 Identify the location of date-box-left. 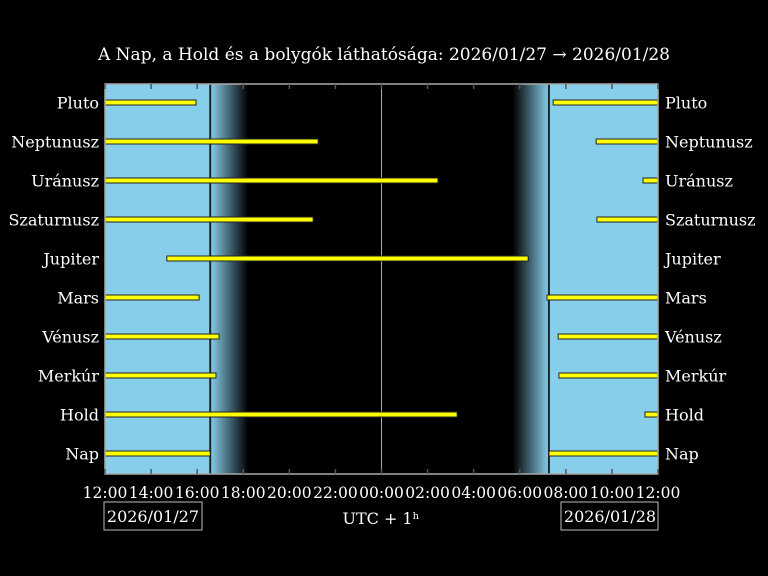
(153, 516).